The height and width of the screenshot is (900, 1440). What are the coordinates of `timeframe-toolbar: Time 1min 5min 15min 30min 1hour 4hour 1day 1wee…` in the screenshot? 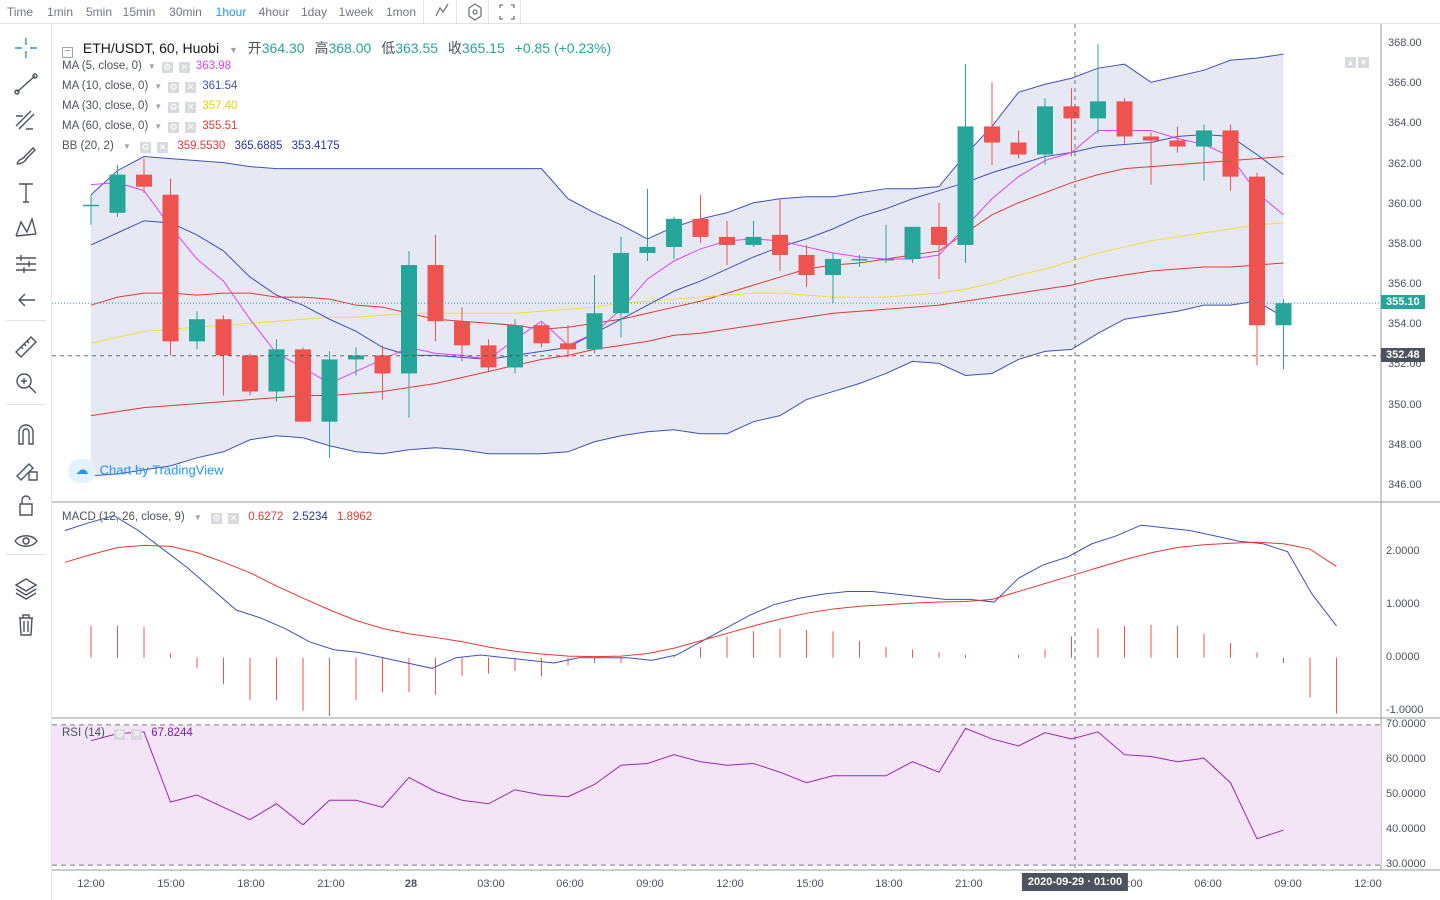 It's located at (720, 12).